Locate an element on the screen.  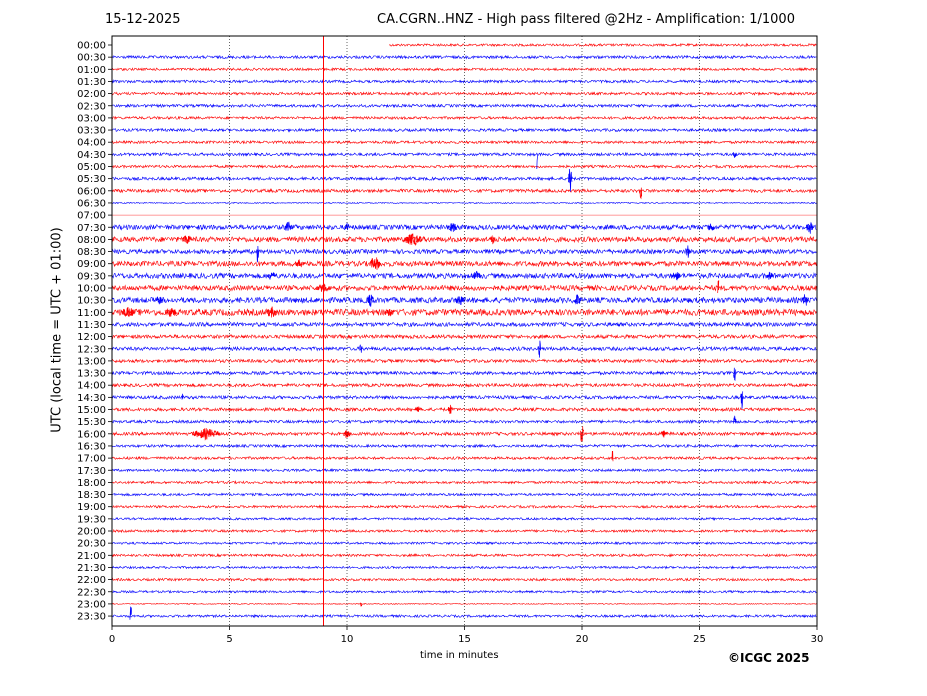
y-tick-label: 11:00 is located at coordinates (91, 313).